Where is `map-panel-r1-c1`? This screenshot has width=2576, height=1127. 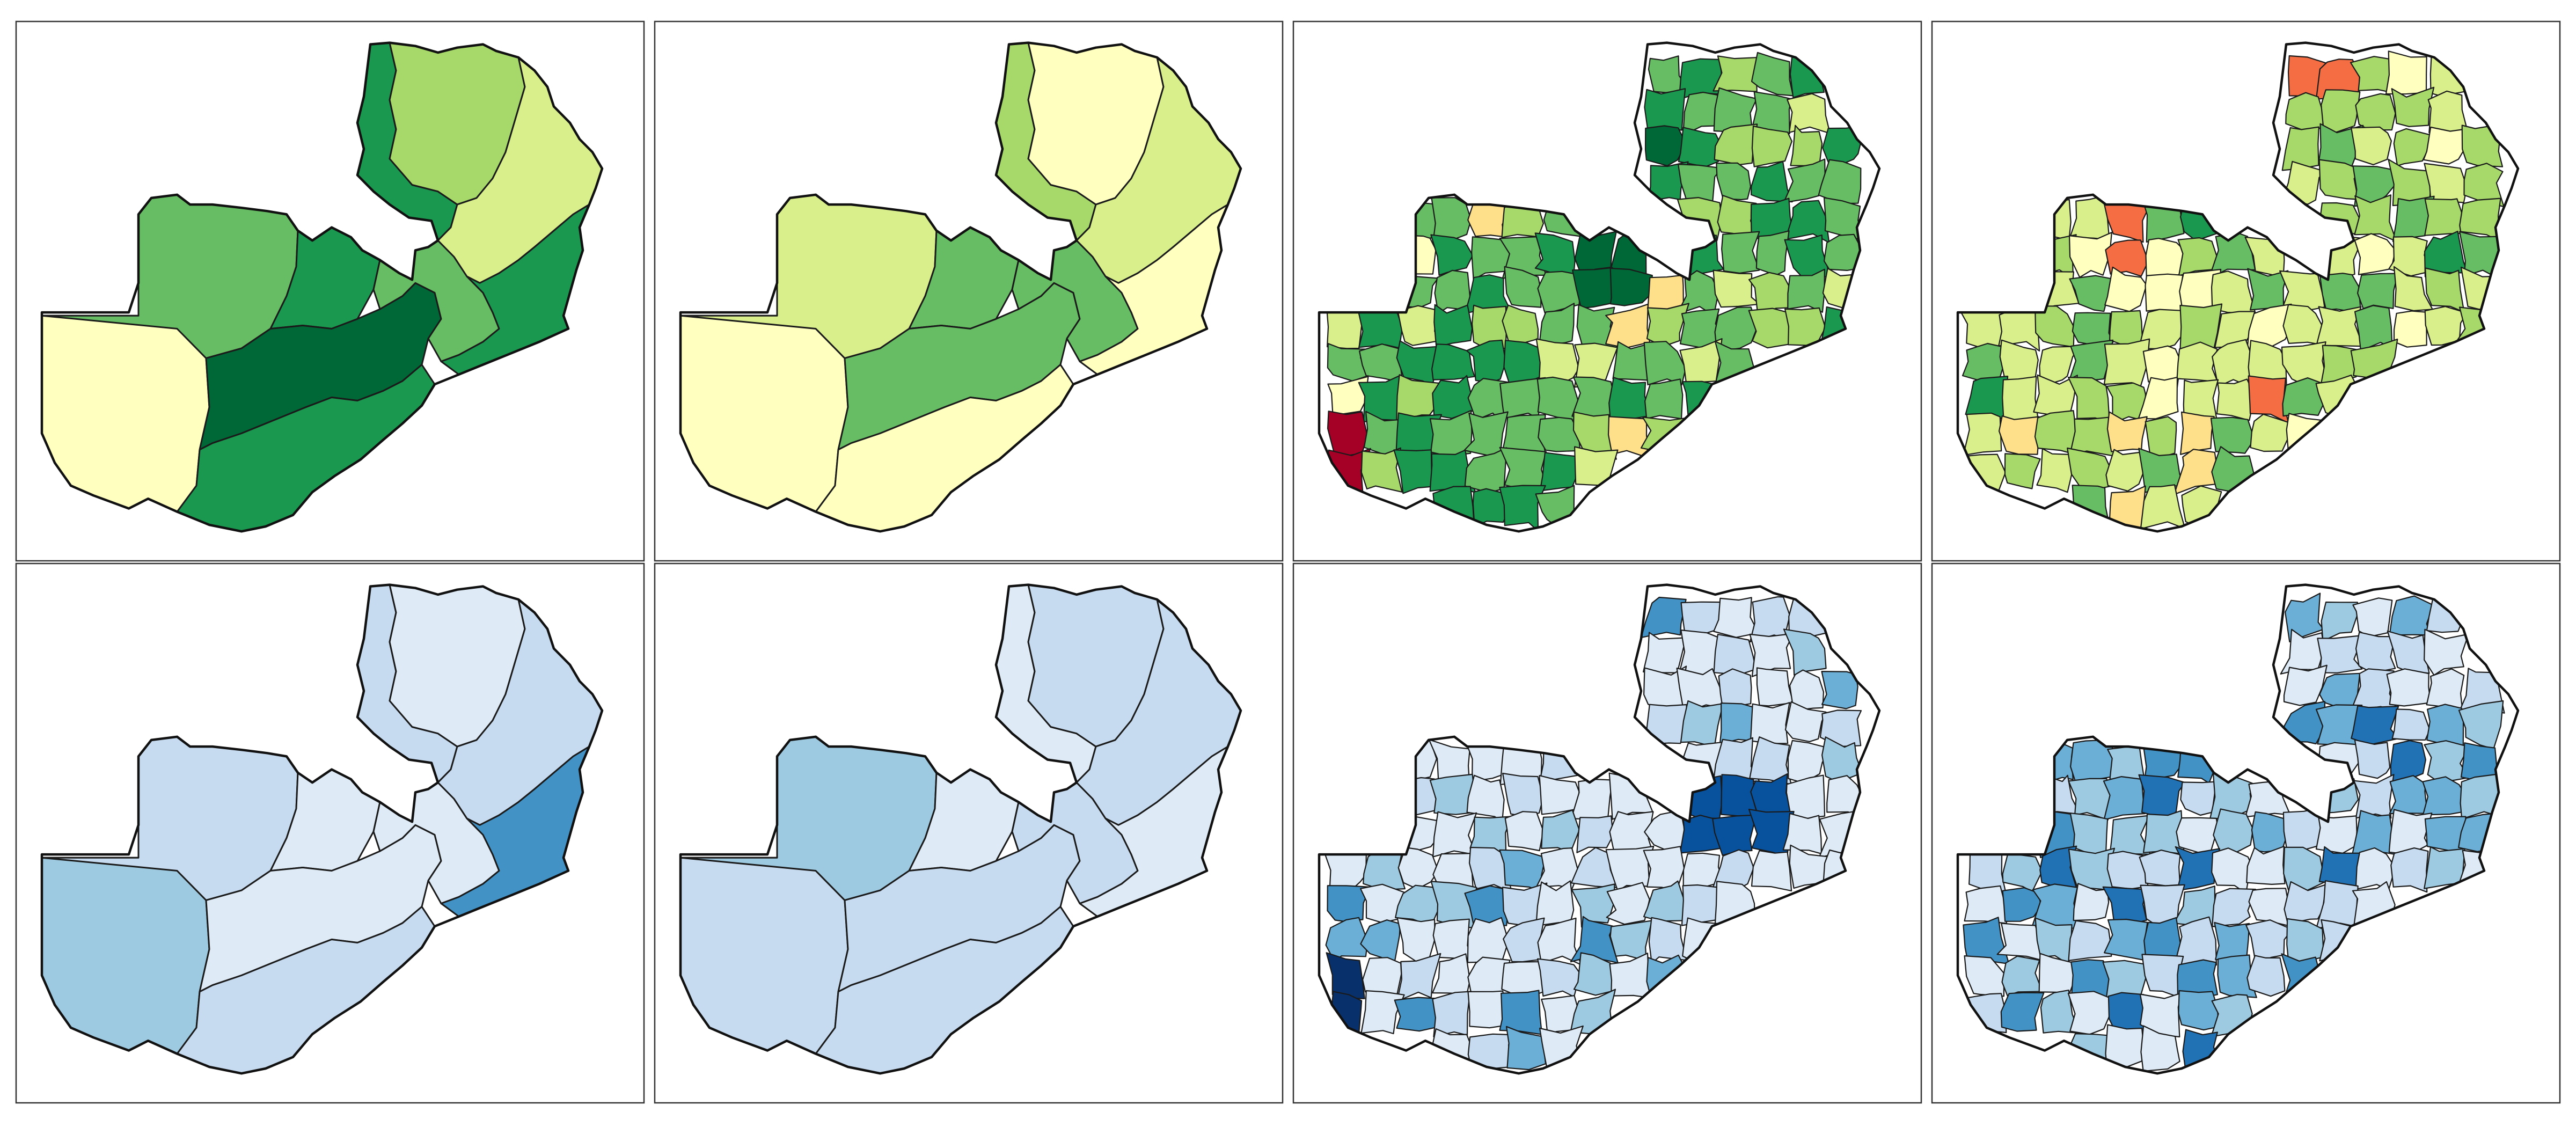 map-panel-r1-c1 is located at coordinates (330, 291).